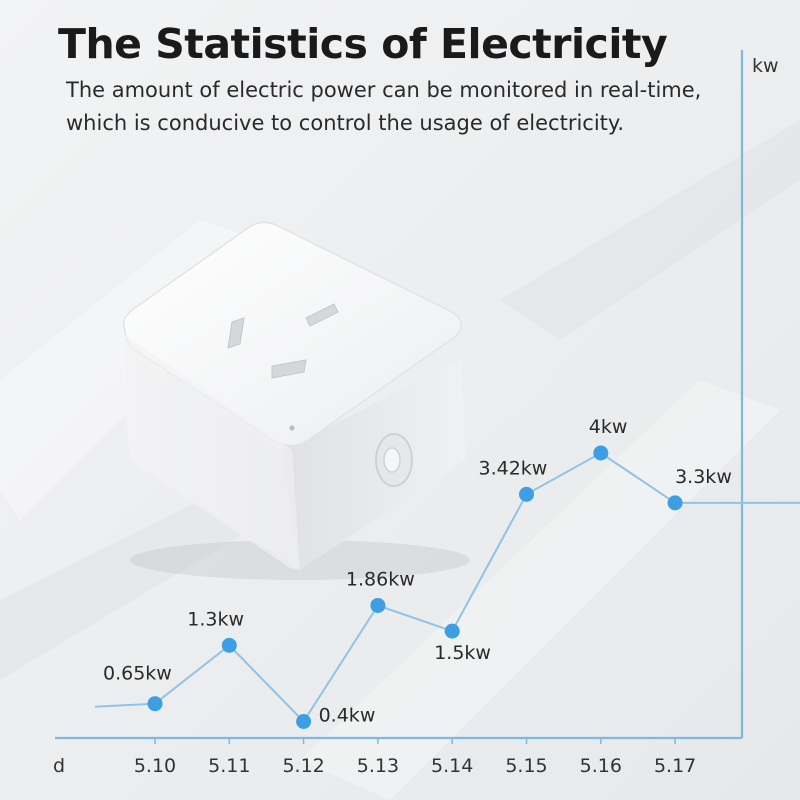 This screenshot has width=800, height=800. I want to click on chart-x-ticks: 5.10 5.11 5.12 5.13 5.14 5.15 5.16 5.17, so click(415, 766).